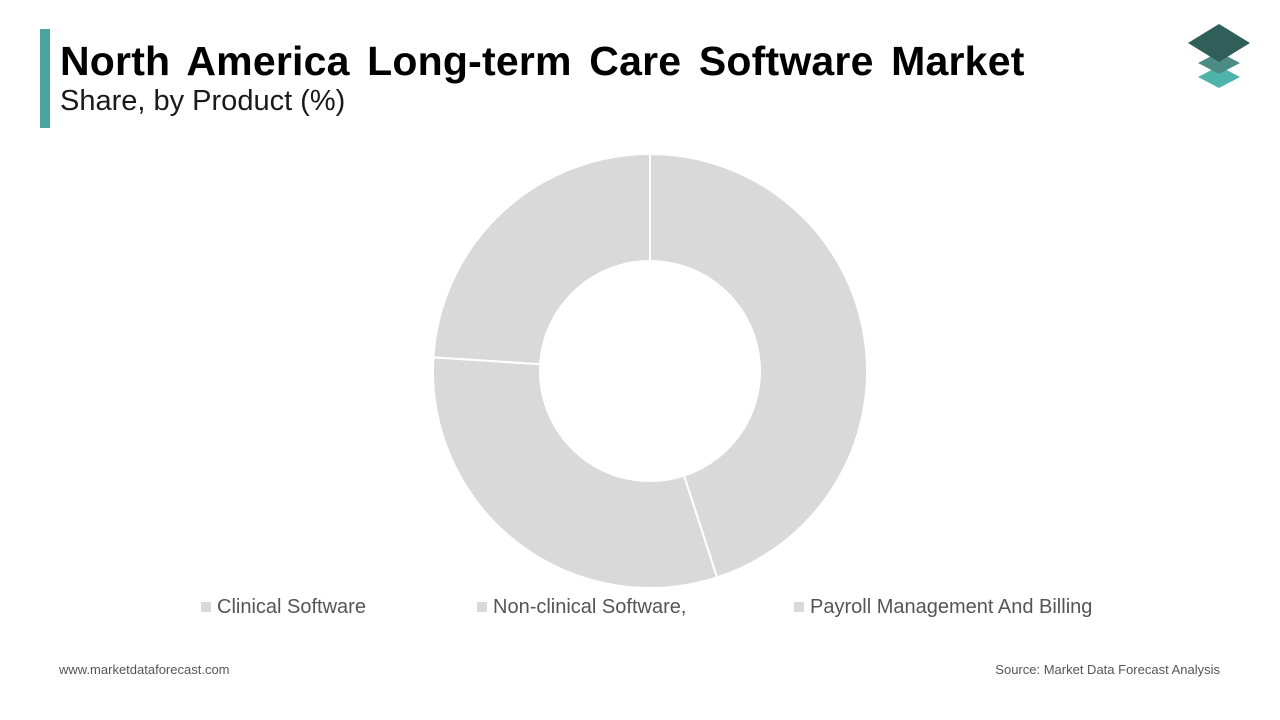 This screenshot has width=1280, height=720. What do you see at coordinates (1219, 43) in the screenshot?
I see `logo-layer-top` at bounding box center [1219, 43].